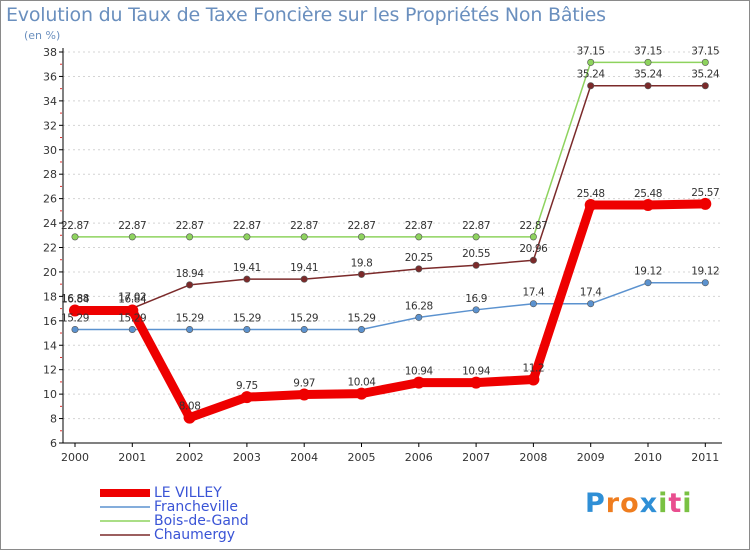 Image resolution: width=750 pixels, height=550 pixels. I want to click on legend-swatch-bois-de-gand, so click(125, 521).